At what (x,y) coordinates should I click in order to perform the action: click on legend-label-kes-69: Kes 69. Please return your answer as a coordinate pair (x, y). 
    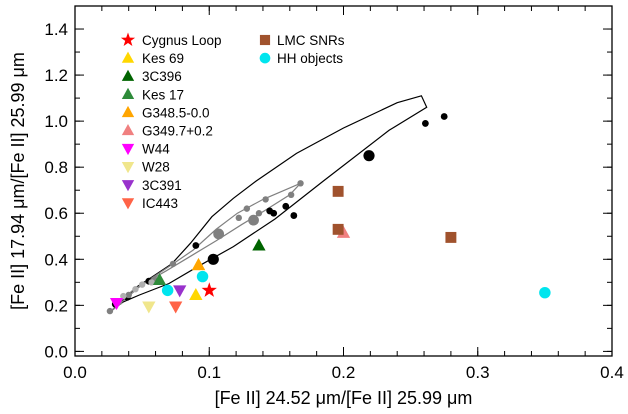
    Looking at the image, I should click on (163, 58).